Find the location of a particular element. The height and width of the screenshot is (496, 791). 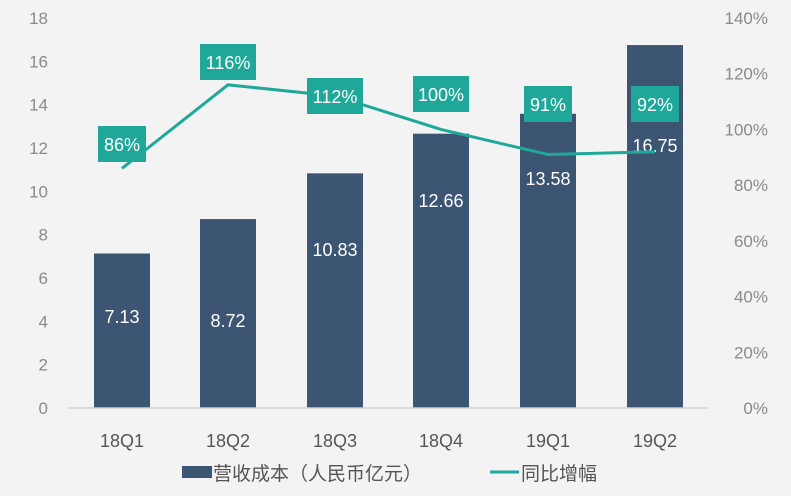

left-tick-label: 10 is located at coordinates (38, 191).